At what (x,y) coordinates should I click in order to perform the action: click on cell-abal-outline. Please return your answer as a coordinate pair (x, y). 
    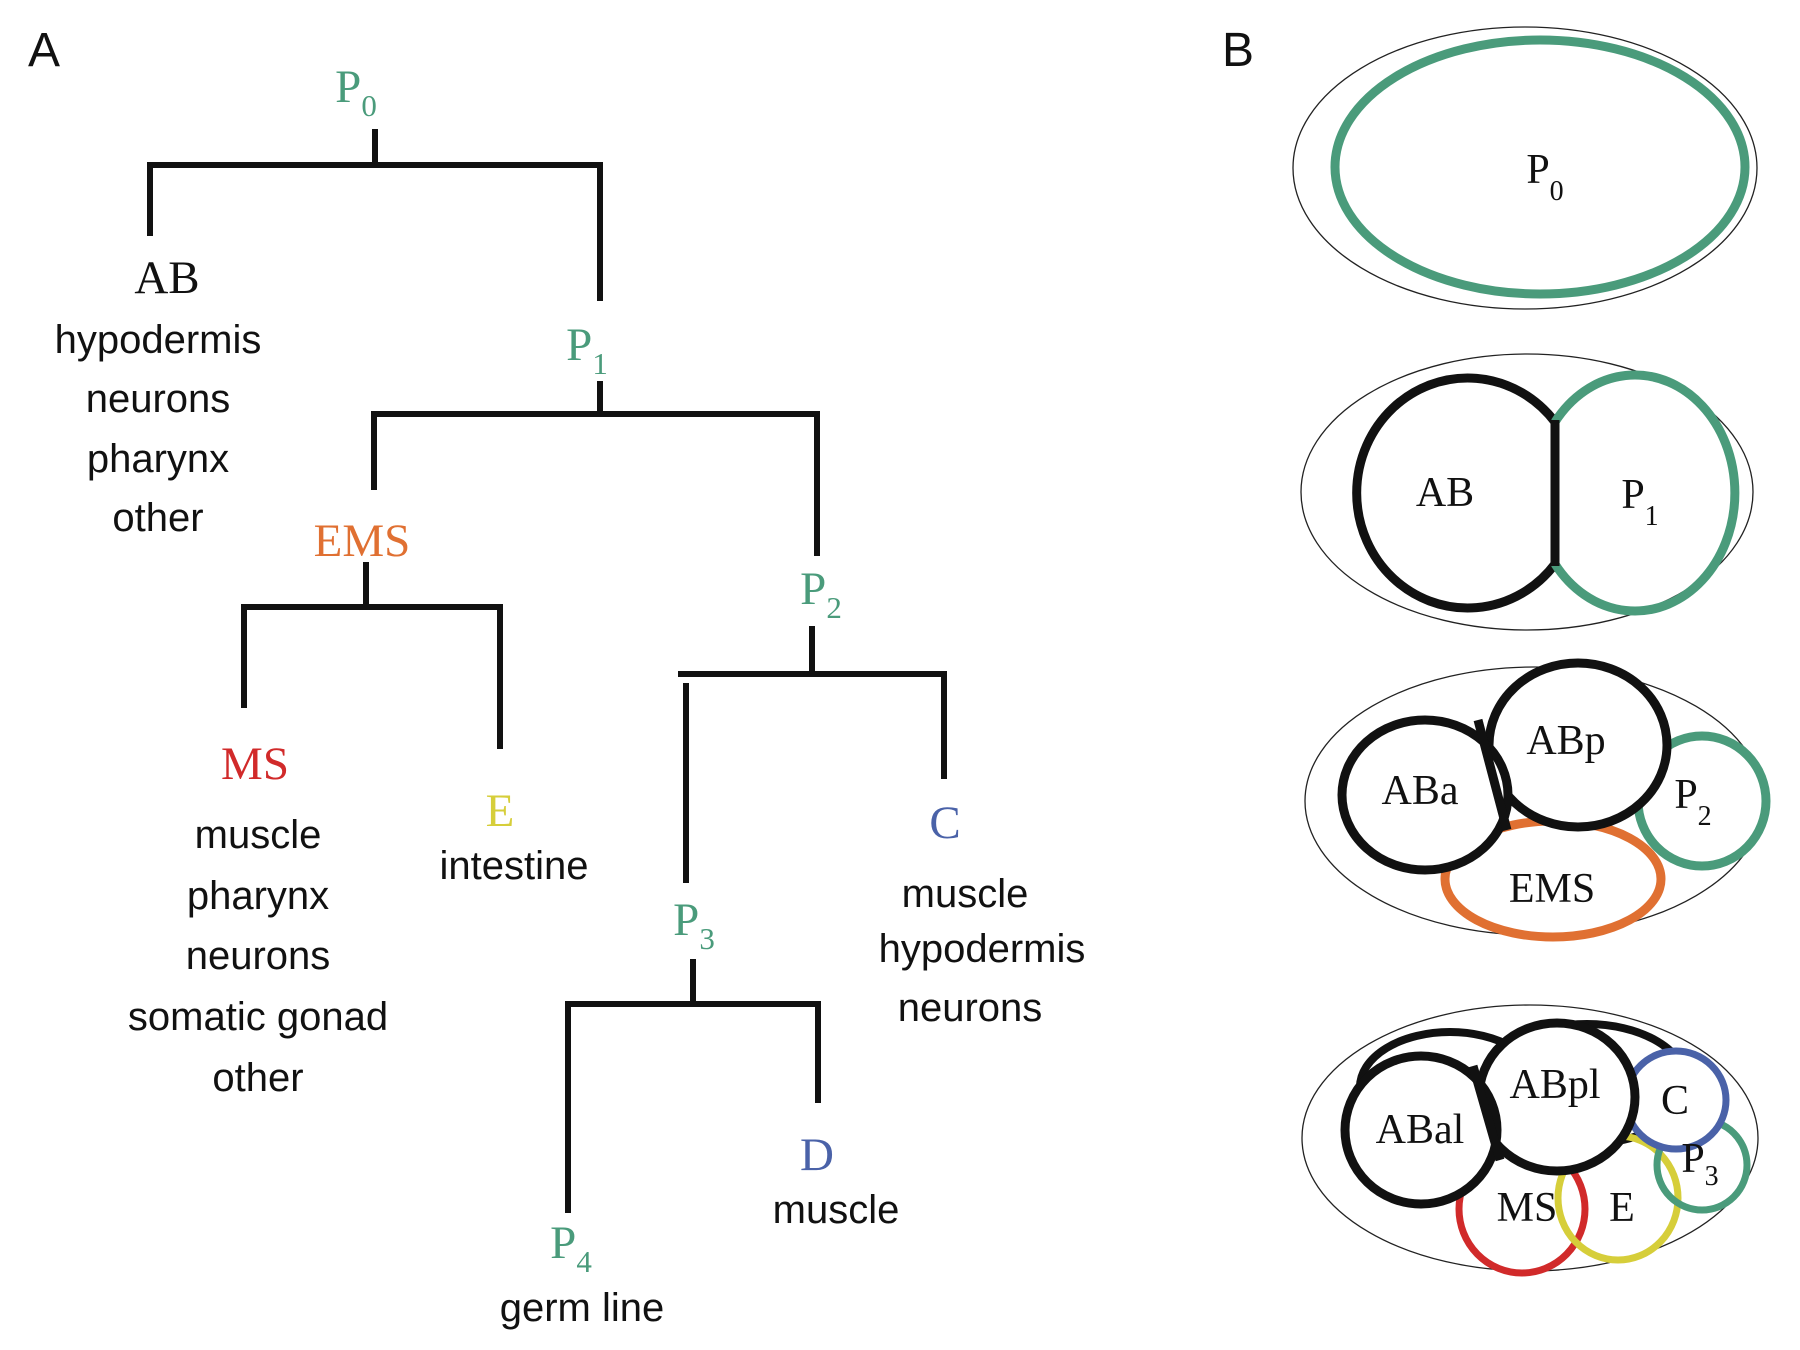
    Looking at the image, I should click on (1421, 1130).